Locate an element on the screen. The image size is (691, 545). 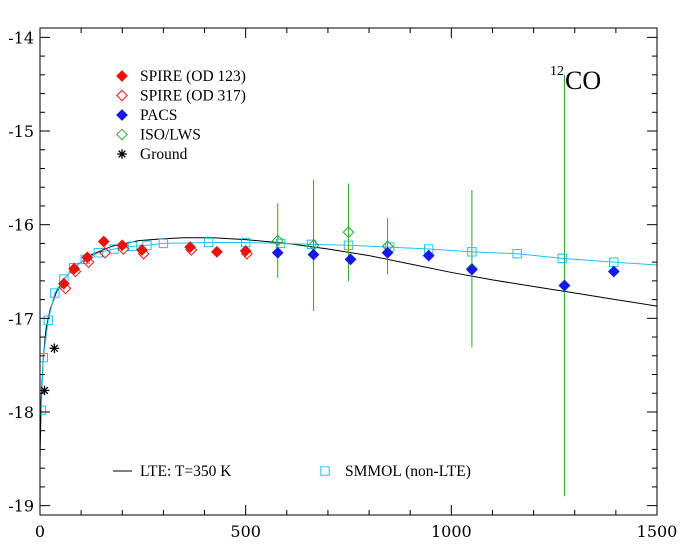
legend-item-ground: Ground is located at coordinates (152, 154).